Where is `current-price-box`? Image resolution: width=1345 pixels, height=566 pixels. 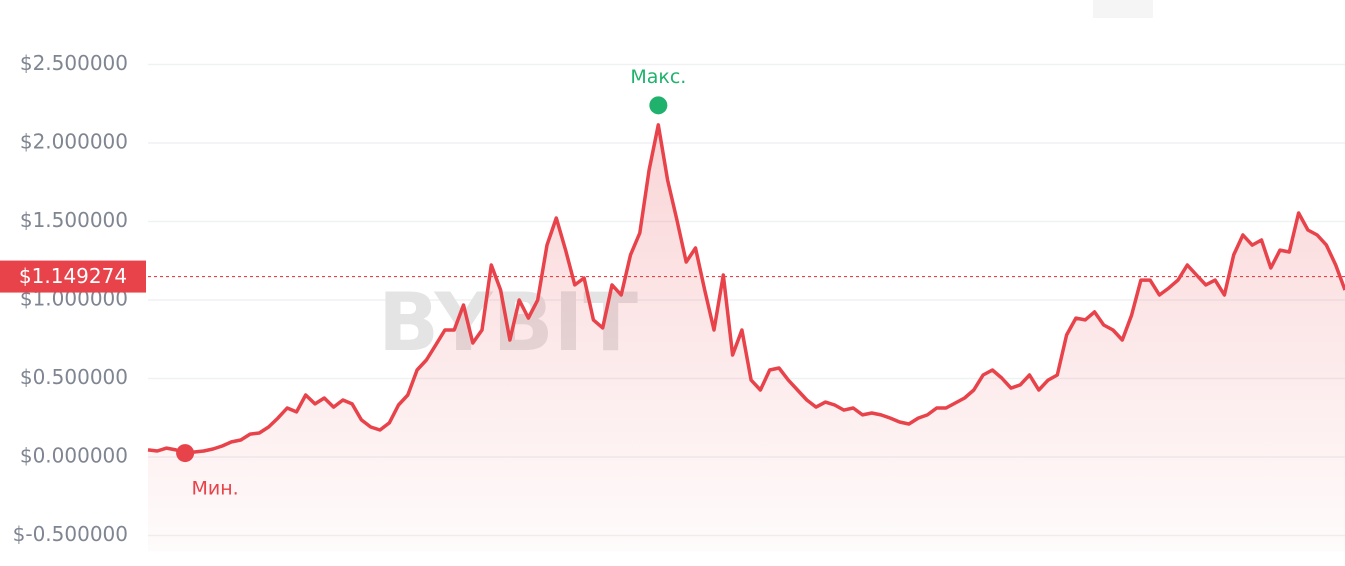 current-price-box is located at coordinates (73, 276).